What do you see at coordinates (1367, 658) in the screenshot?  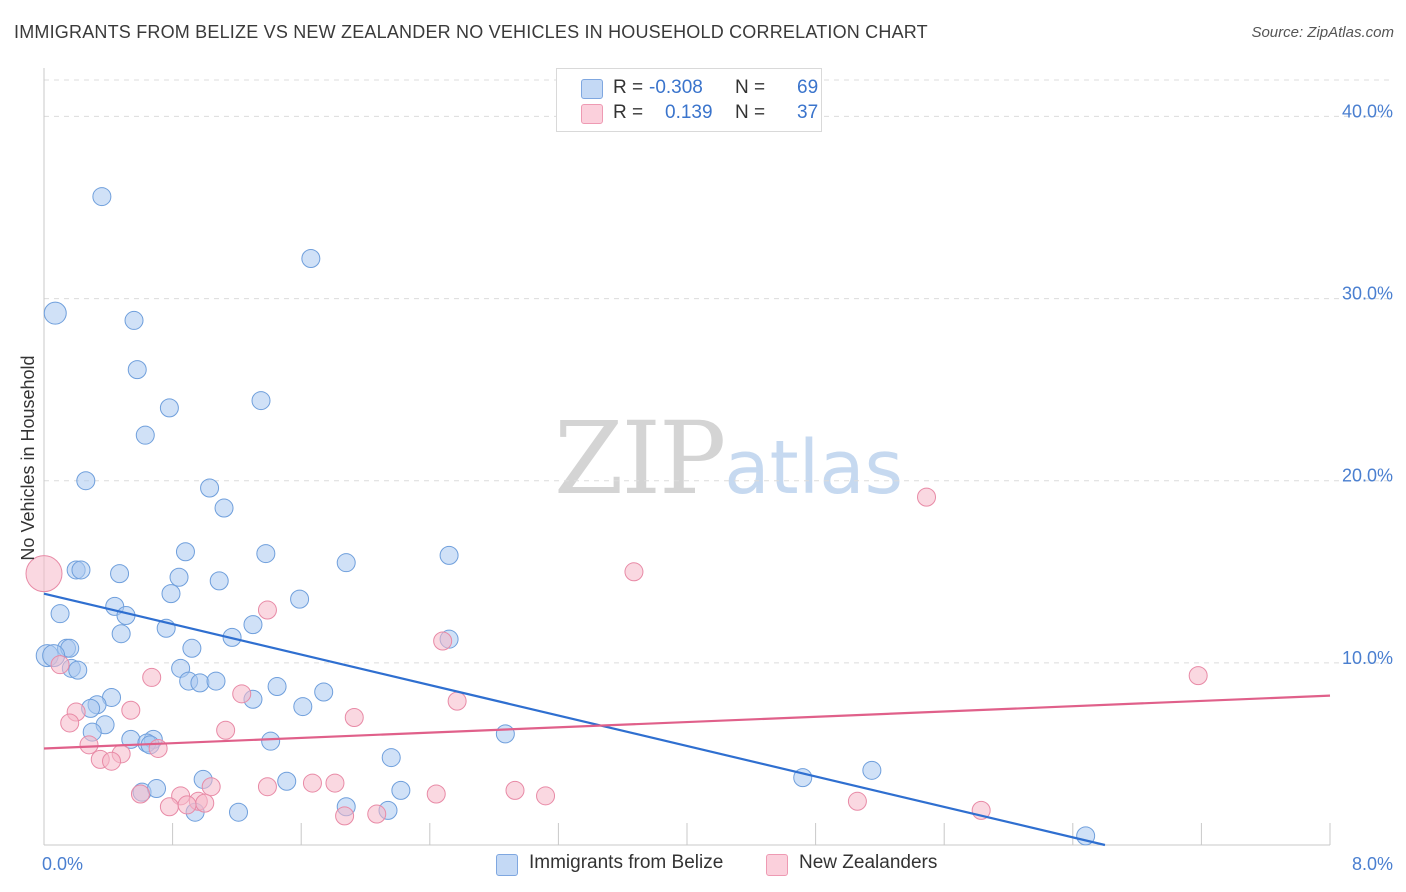 I see `y-tick-label: 10.0%` at bounding box center [1367, 658].